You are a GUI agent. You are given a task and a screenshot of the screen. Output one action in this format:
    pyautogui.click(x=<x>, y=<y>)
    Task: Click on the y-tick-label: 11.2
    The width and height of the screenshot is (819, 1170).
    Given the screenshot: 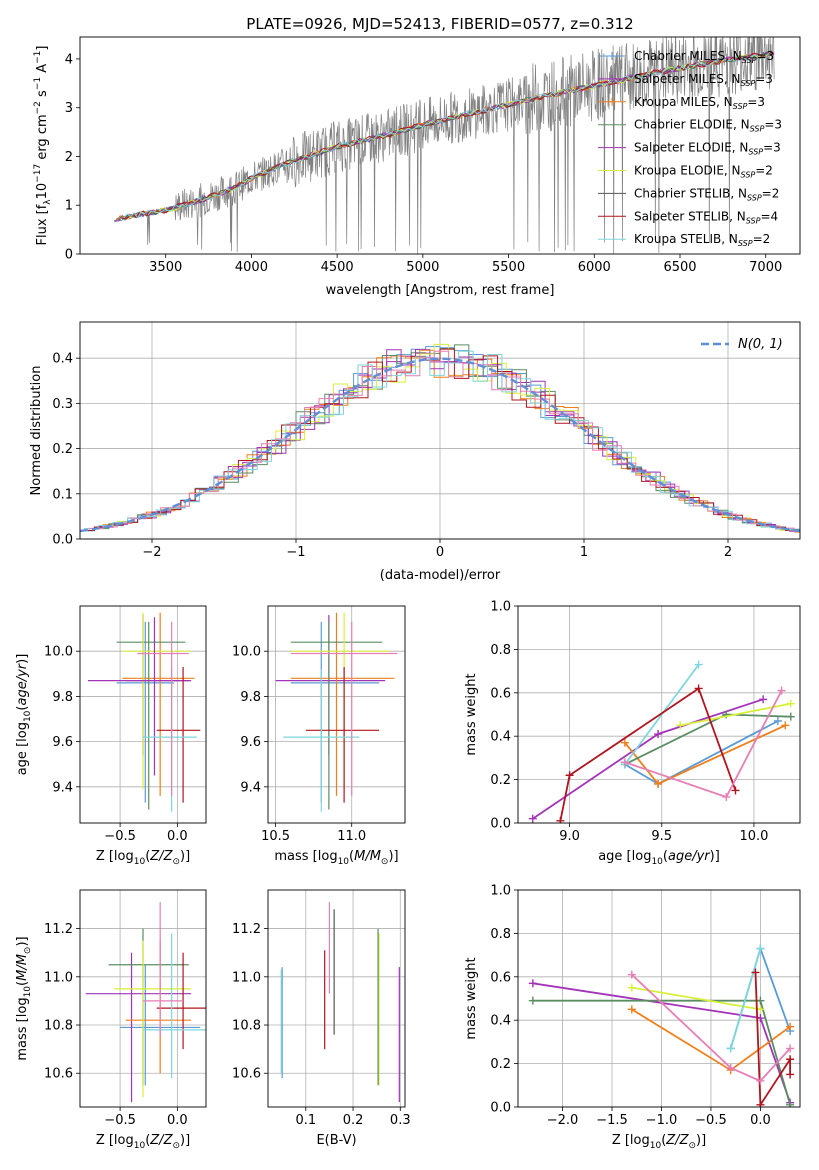 What is the action you would take?
    pyautogui.click(x=58, y=929)
    